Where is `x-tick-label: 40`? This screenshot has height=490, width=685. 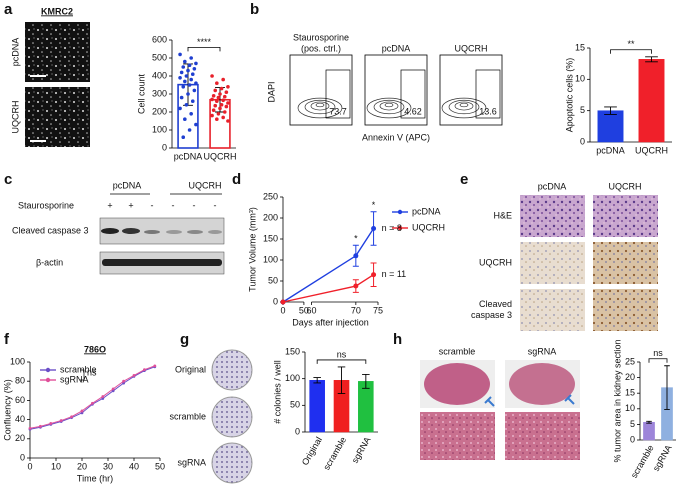 x-tick-label: 40 is located at coordinates (134, 466).